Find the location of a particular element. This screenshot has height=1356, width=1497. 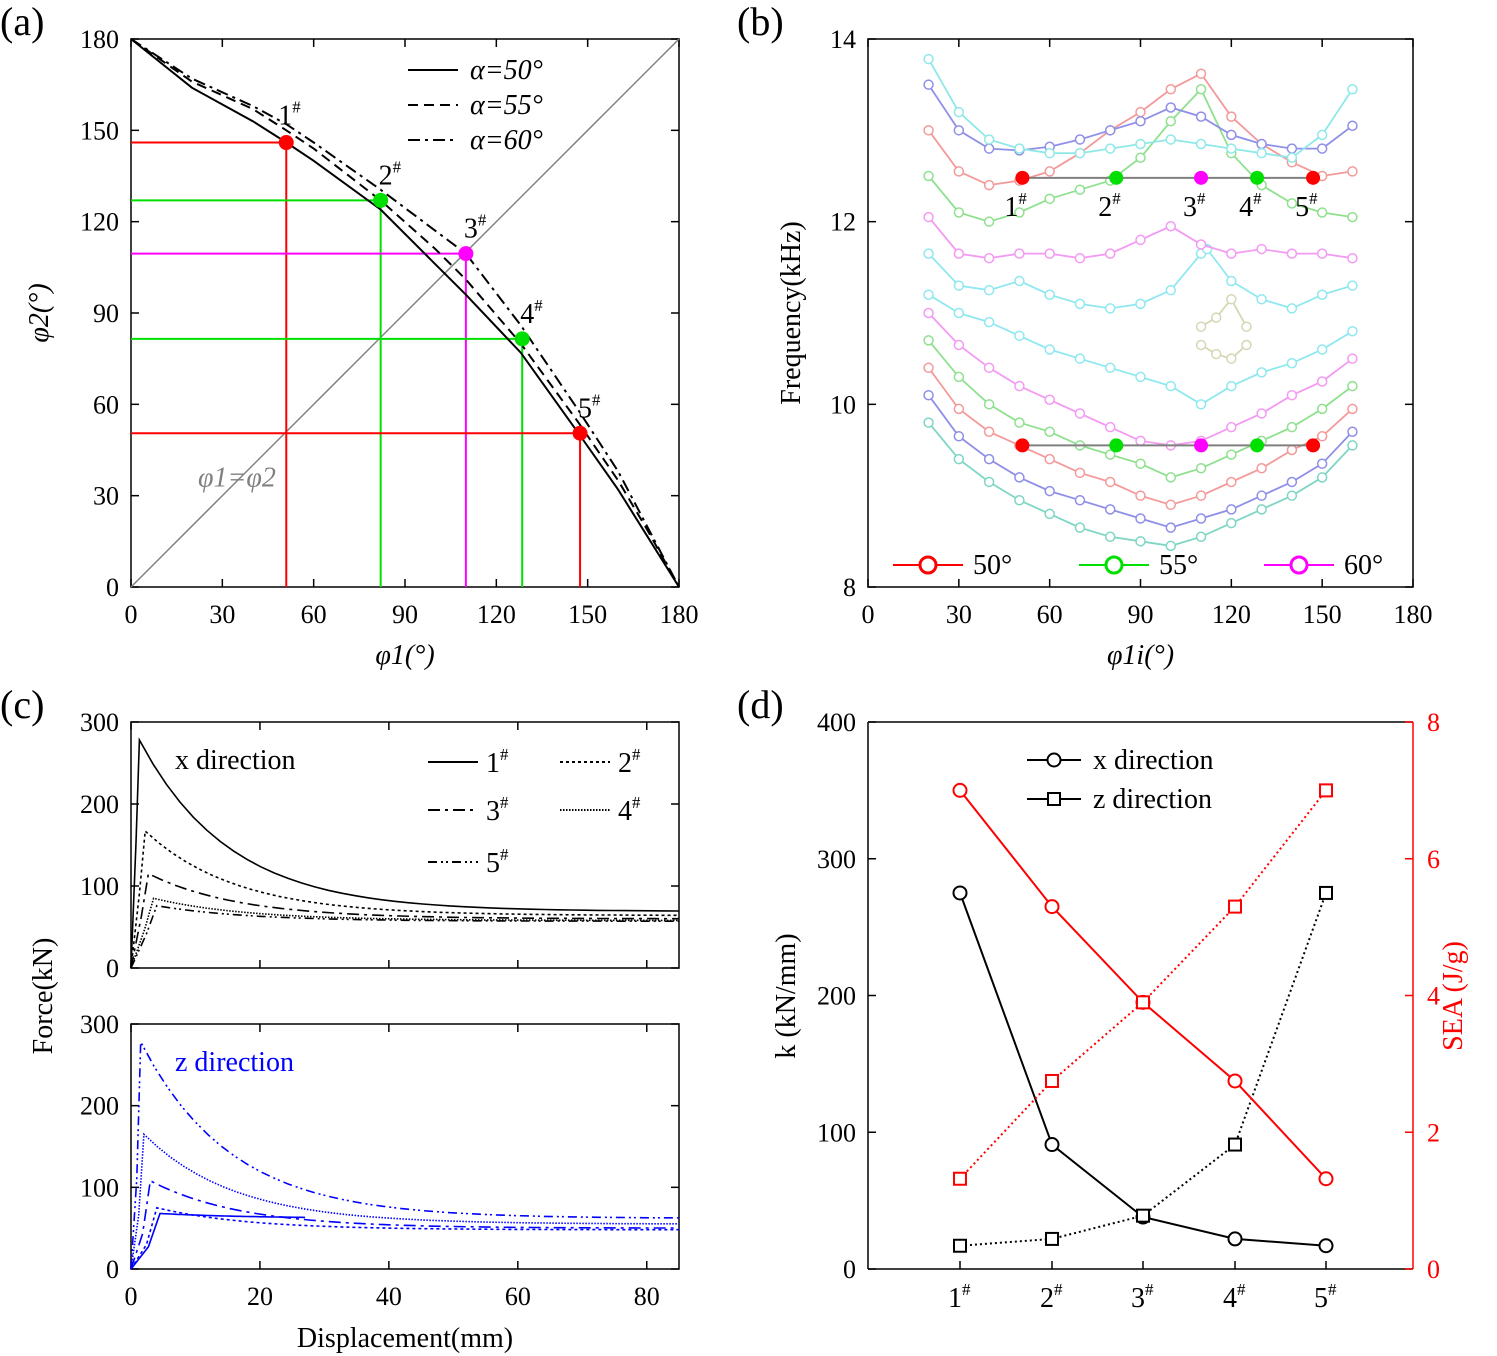

legend-marker-d is located at coordinates (1054, 799).